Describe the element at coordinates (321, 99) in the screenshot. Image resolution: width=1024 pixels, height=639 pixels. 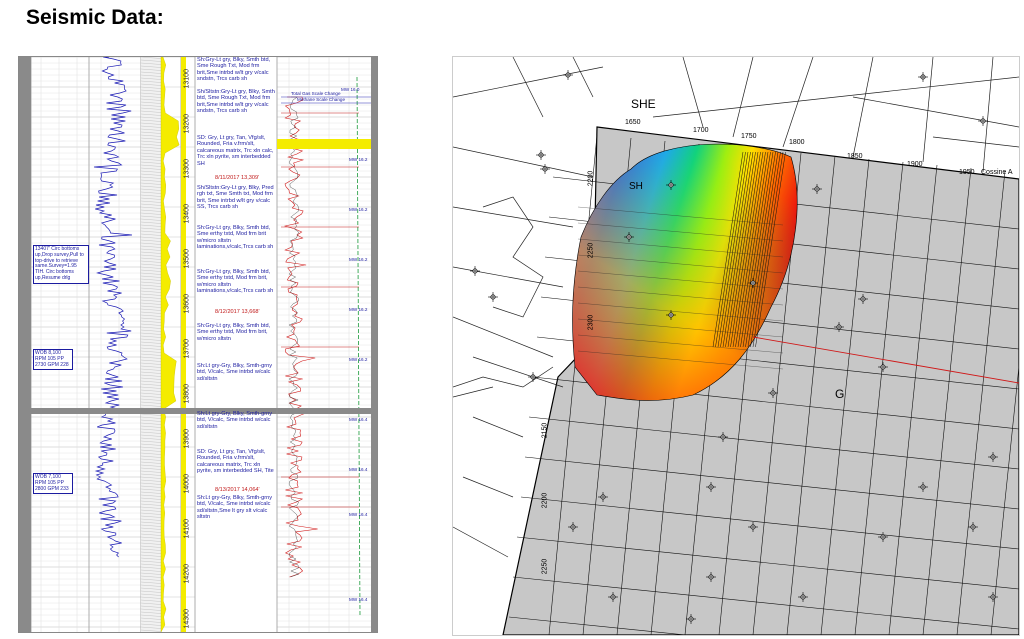
I see `gas-track-label: Methane Scale Change` at that location.